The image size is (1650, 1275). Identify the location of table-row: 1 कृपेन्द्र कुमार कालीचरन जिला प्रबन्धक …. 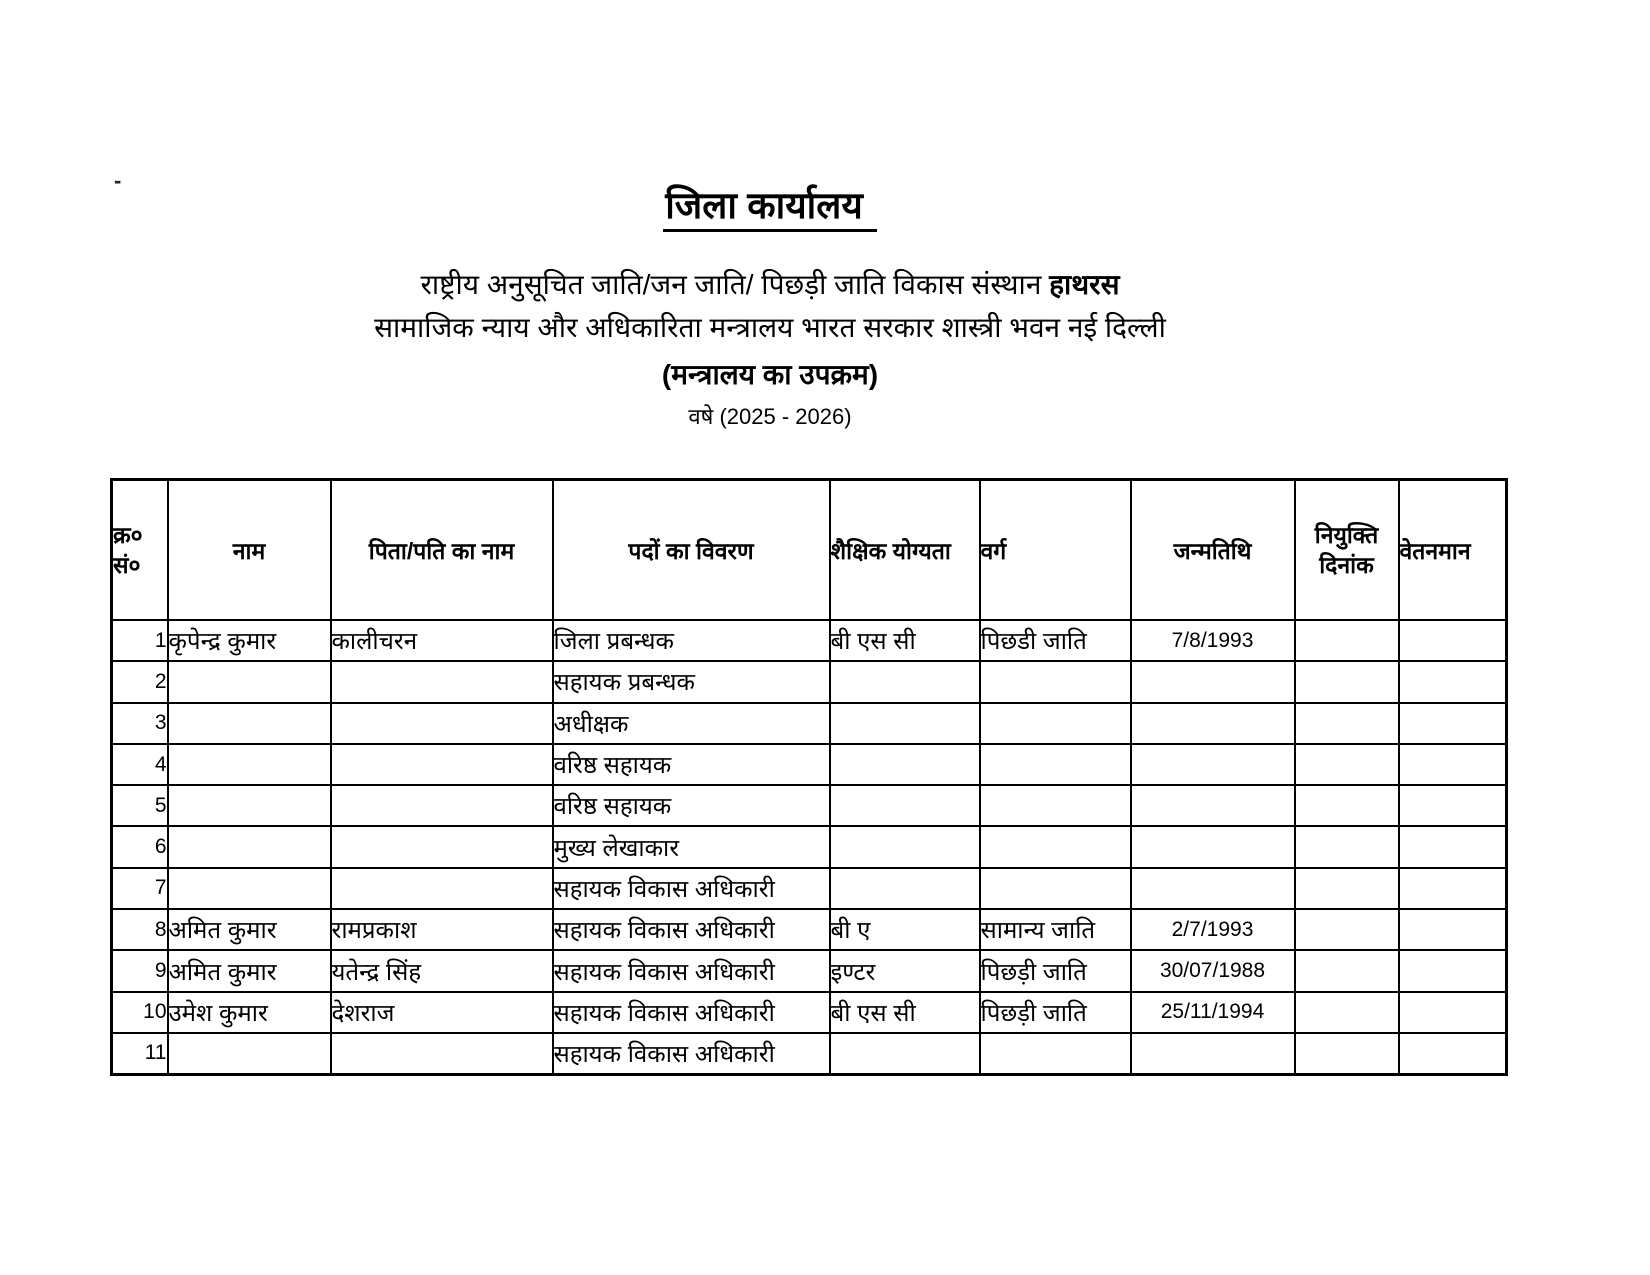
(809, 640).